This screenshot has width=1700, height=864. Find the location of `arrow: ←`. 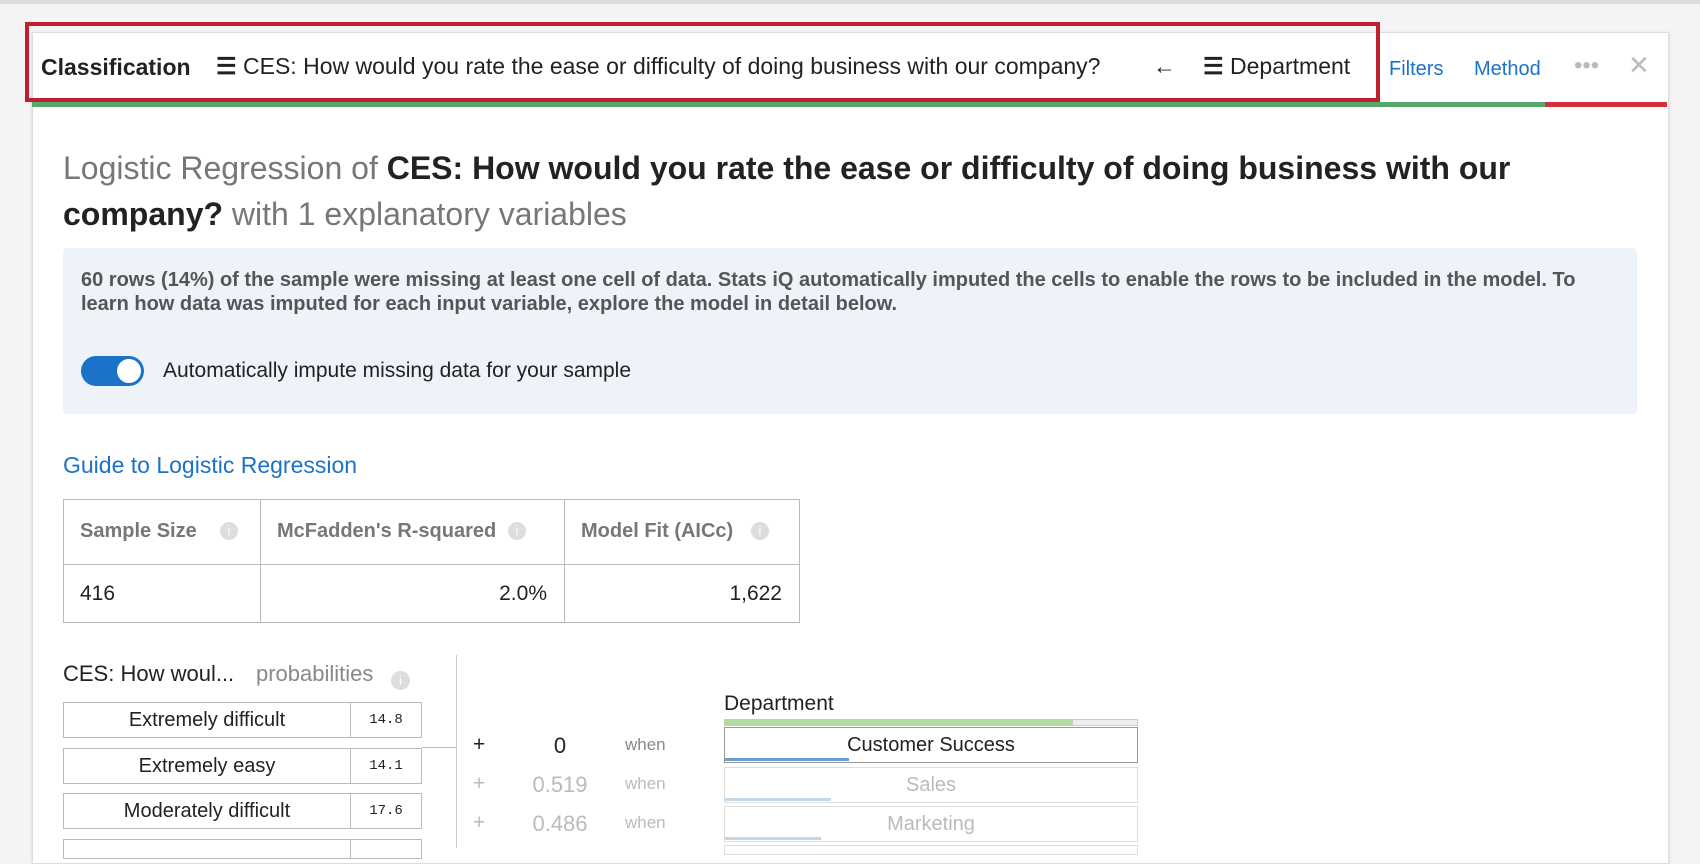

arrow: ← is located at coordinates (1164, 66).